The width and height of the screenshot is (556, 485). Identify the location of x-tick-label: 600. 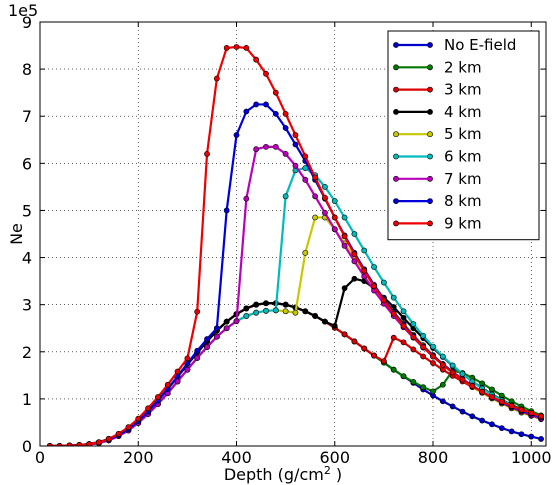
(334, 457).